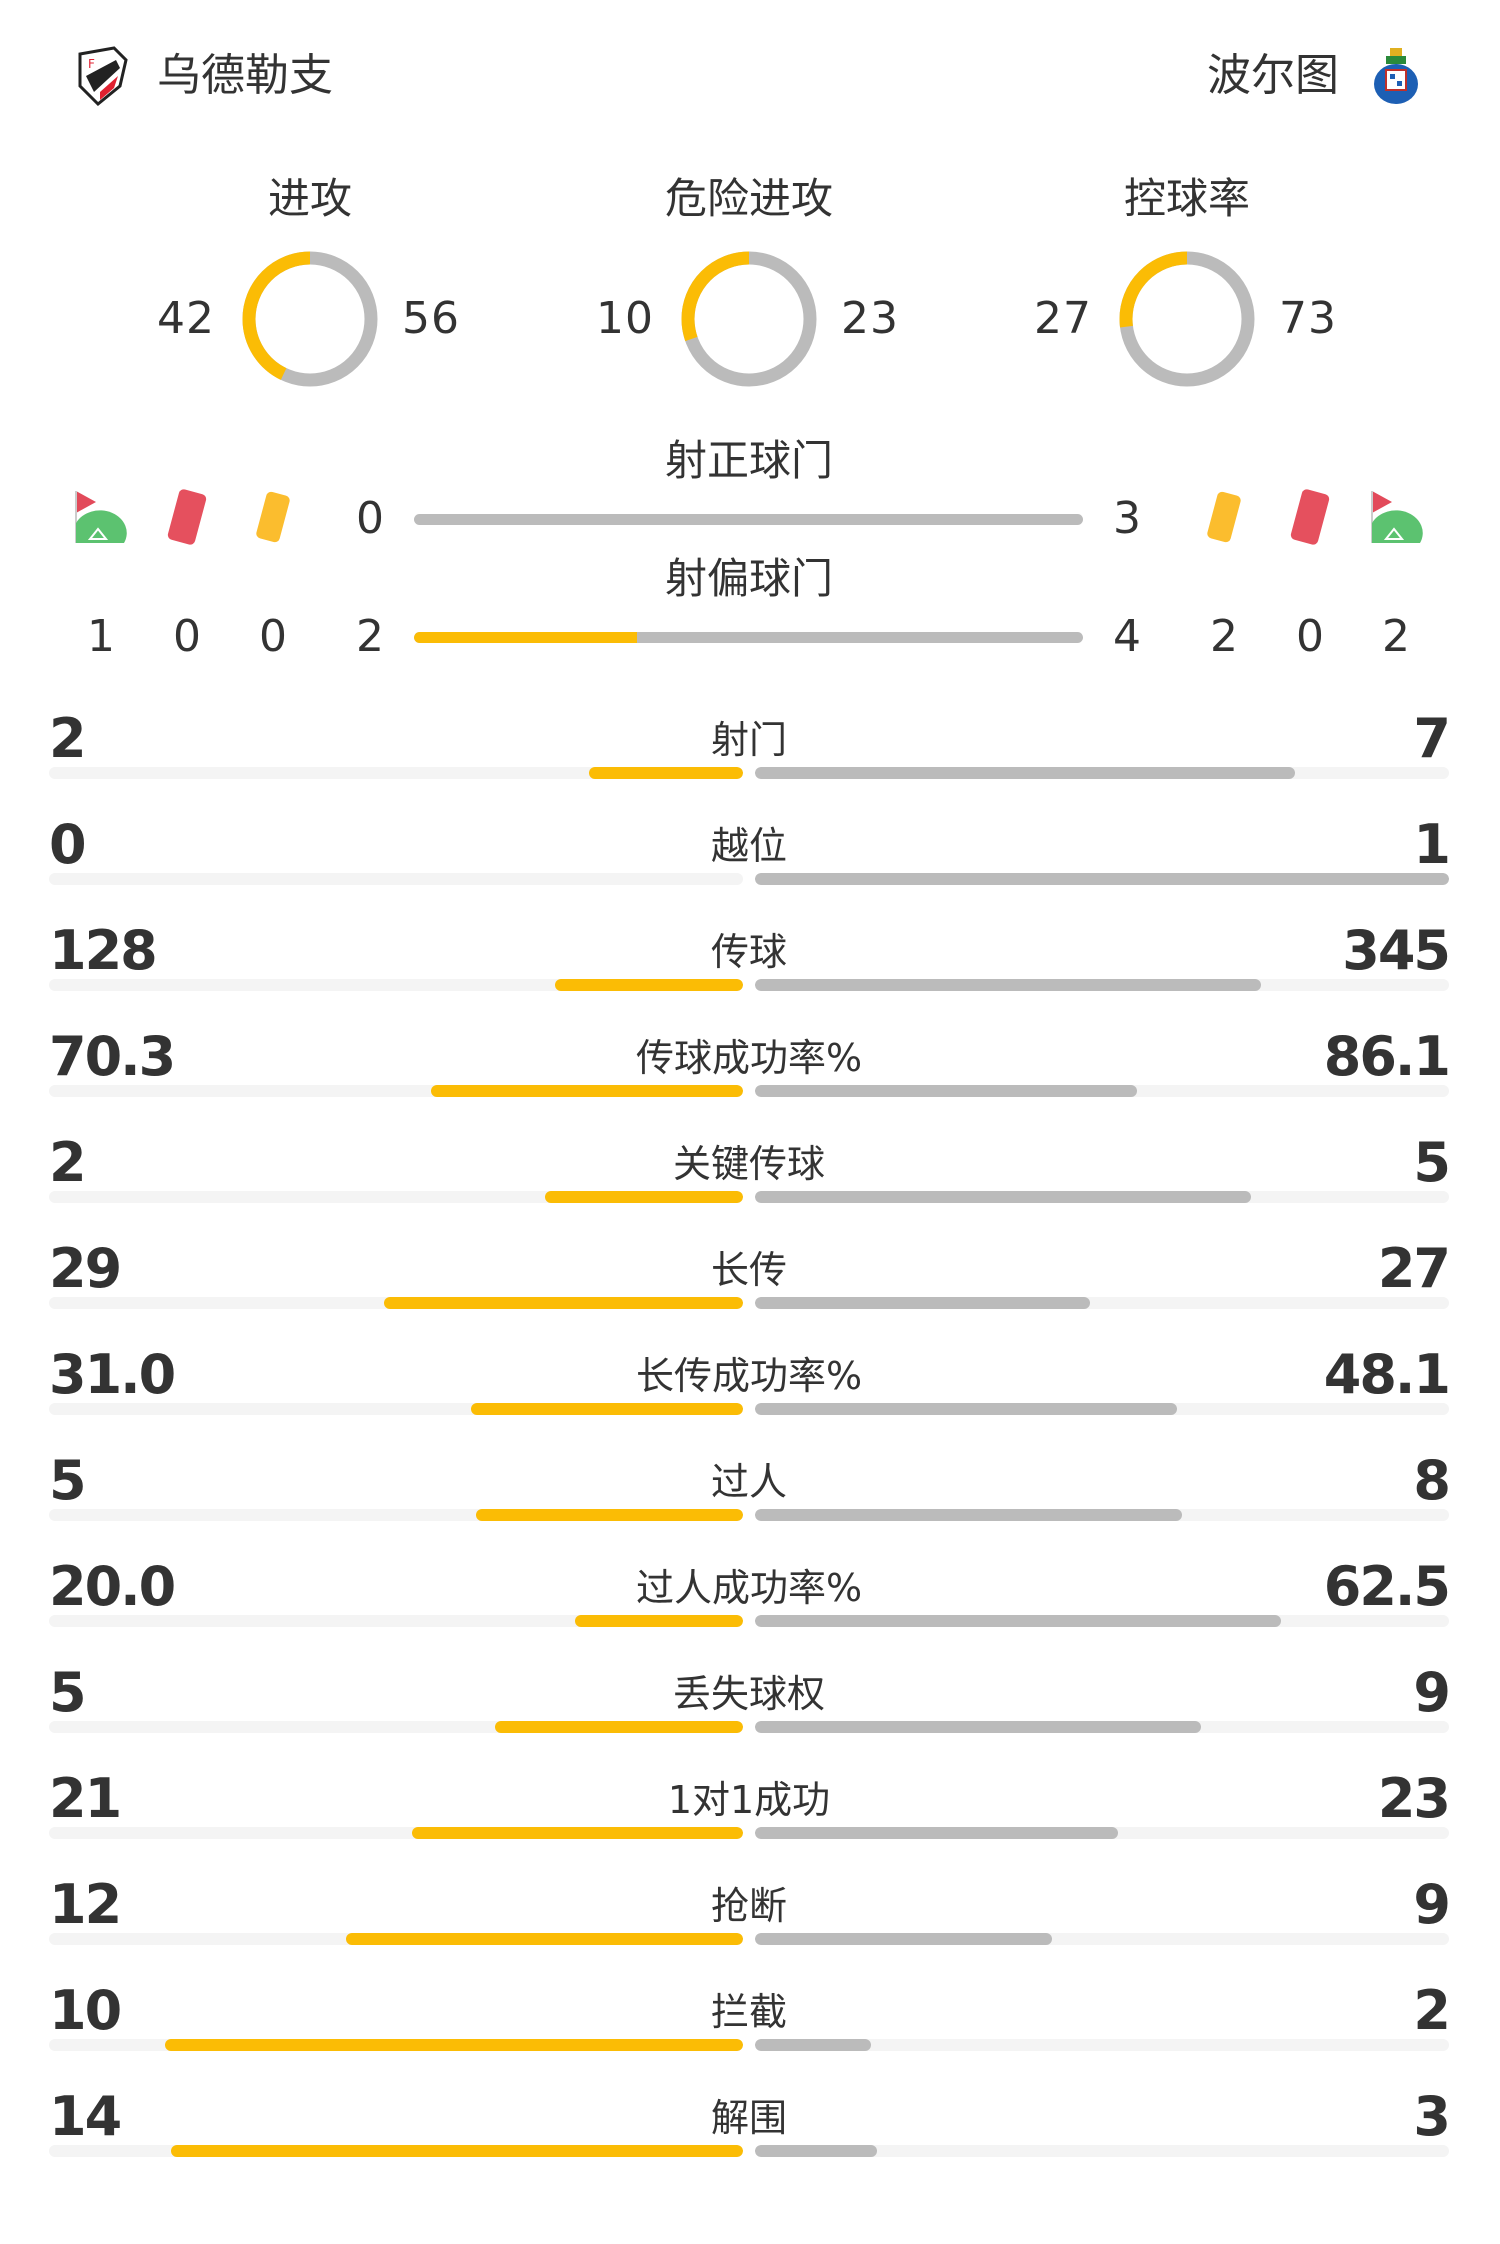  I want to click on stat-label: 丢失球权, so click(748, 1694).